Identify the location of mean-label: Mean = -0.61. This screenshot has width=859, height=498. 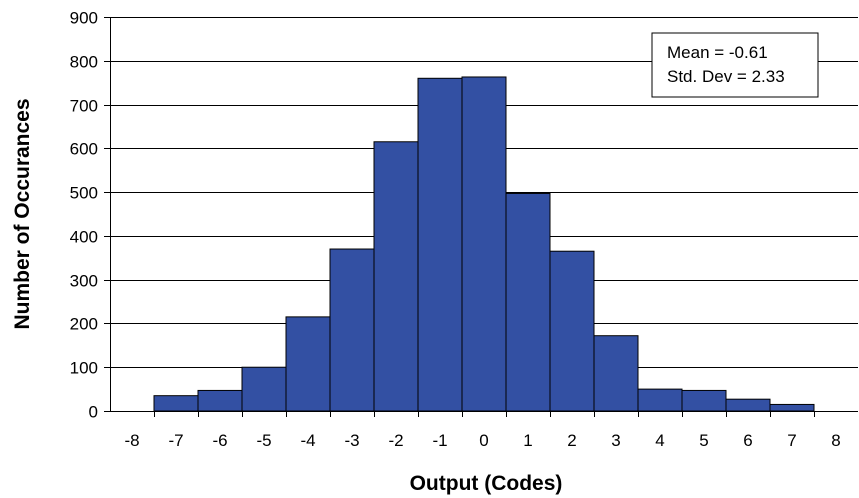
(717, 52).